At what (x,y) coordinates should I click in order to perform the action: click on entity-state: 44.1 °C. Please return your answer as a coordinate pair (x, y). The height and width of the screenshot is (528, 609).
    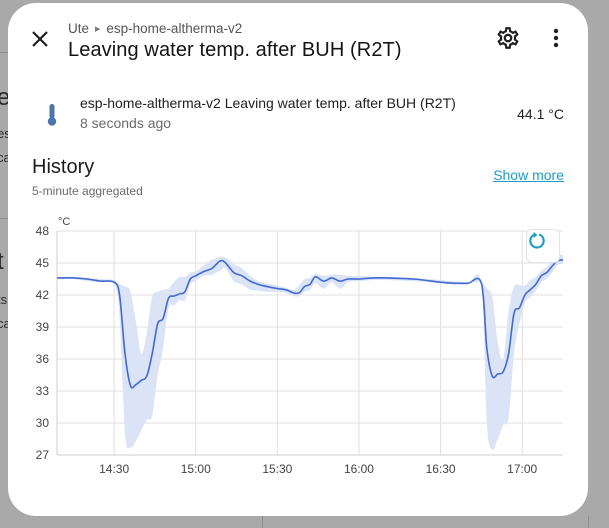
    Looking at the image, I should click on (540, 114).